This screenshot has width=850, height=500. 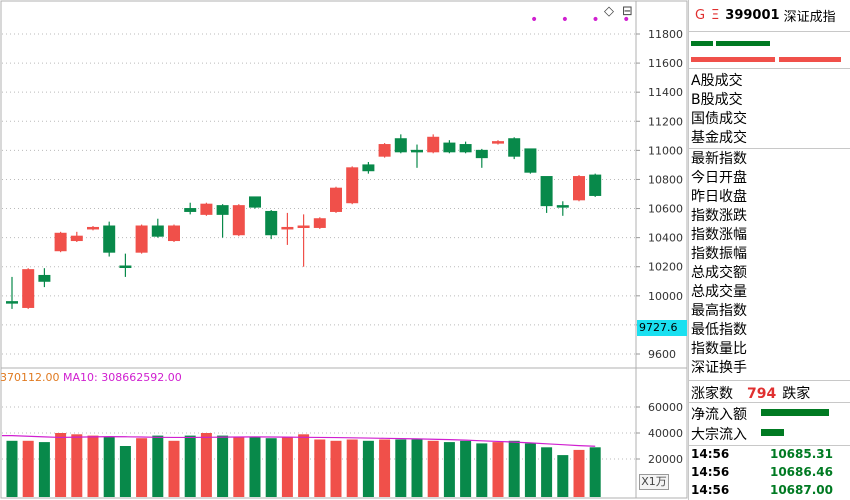 I want to click on ratio-bar-red-b, so click(x=810, y=59).